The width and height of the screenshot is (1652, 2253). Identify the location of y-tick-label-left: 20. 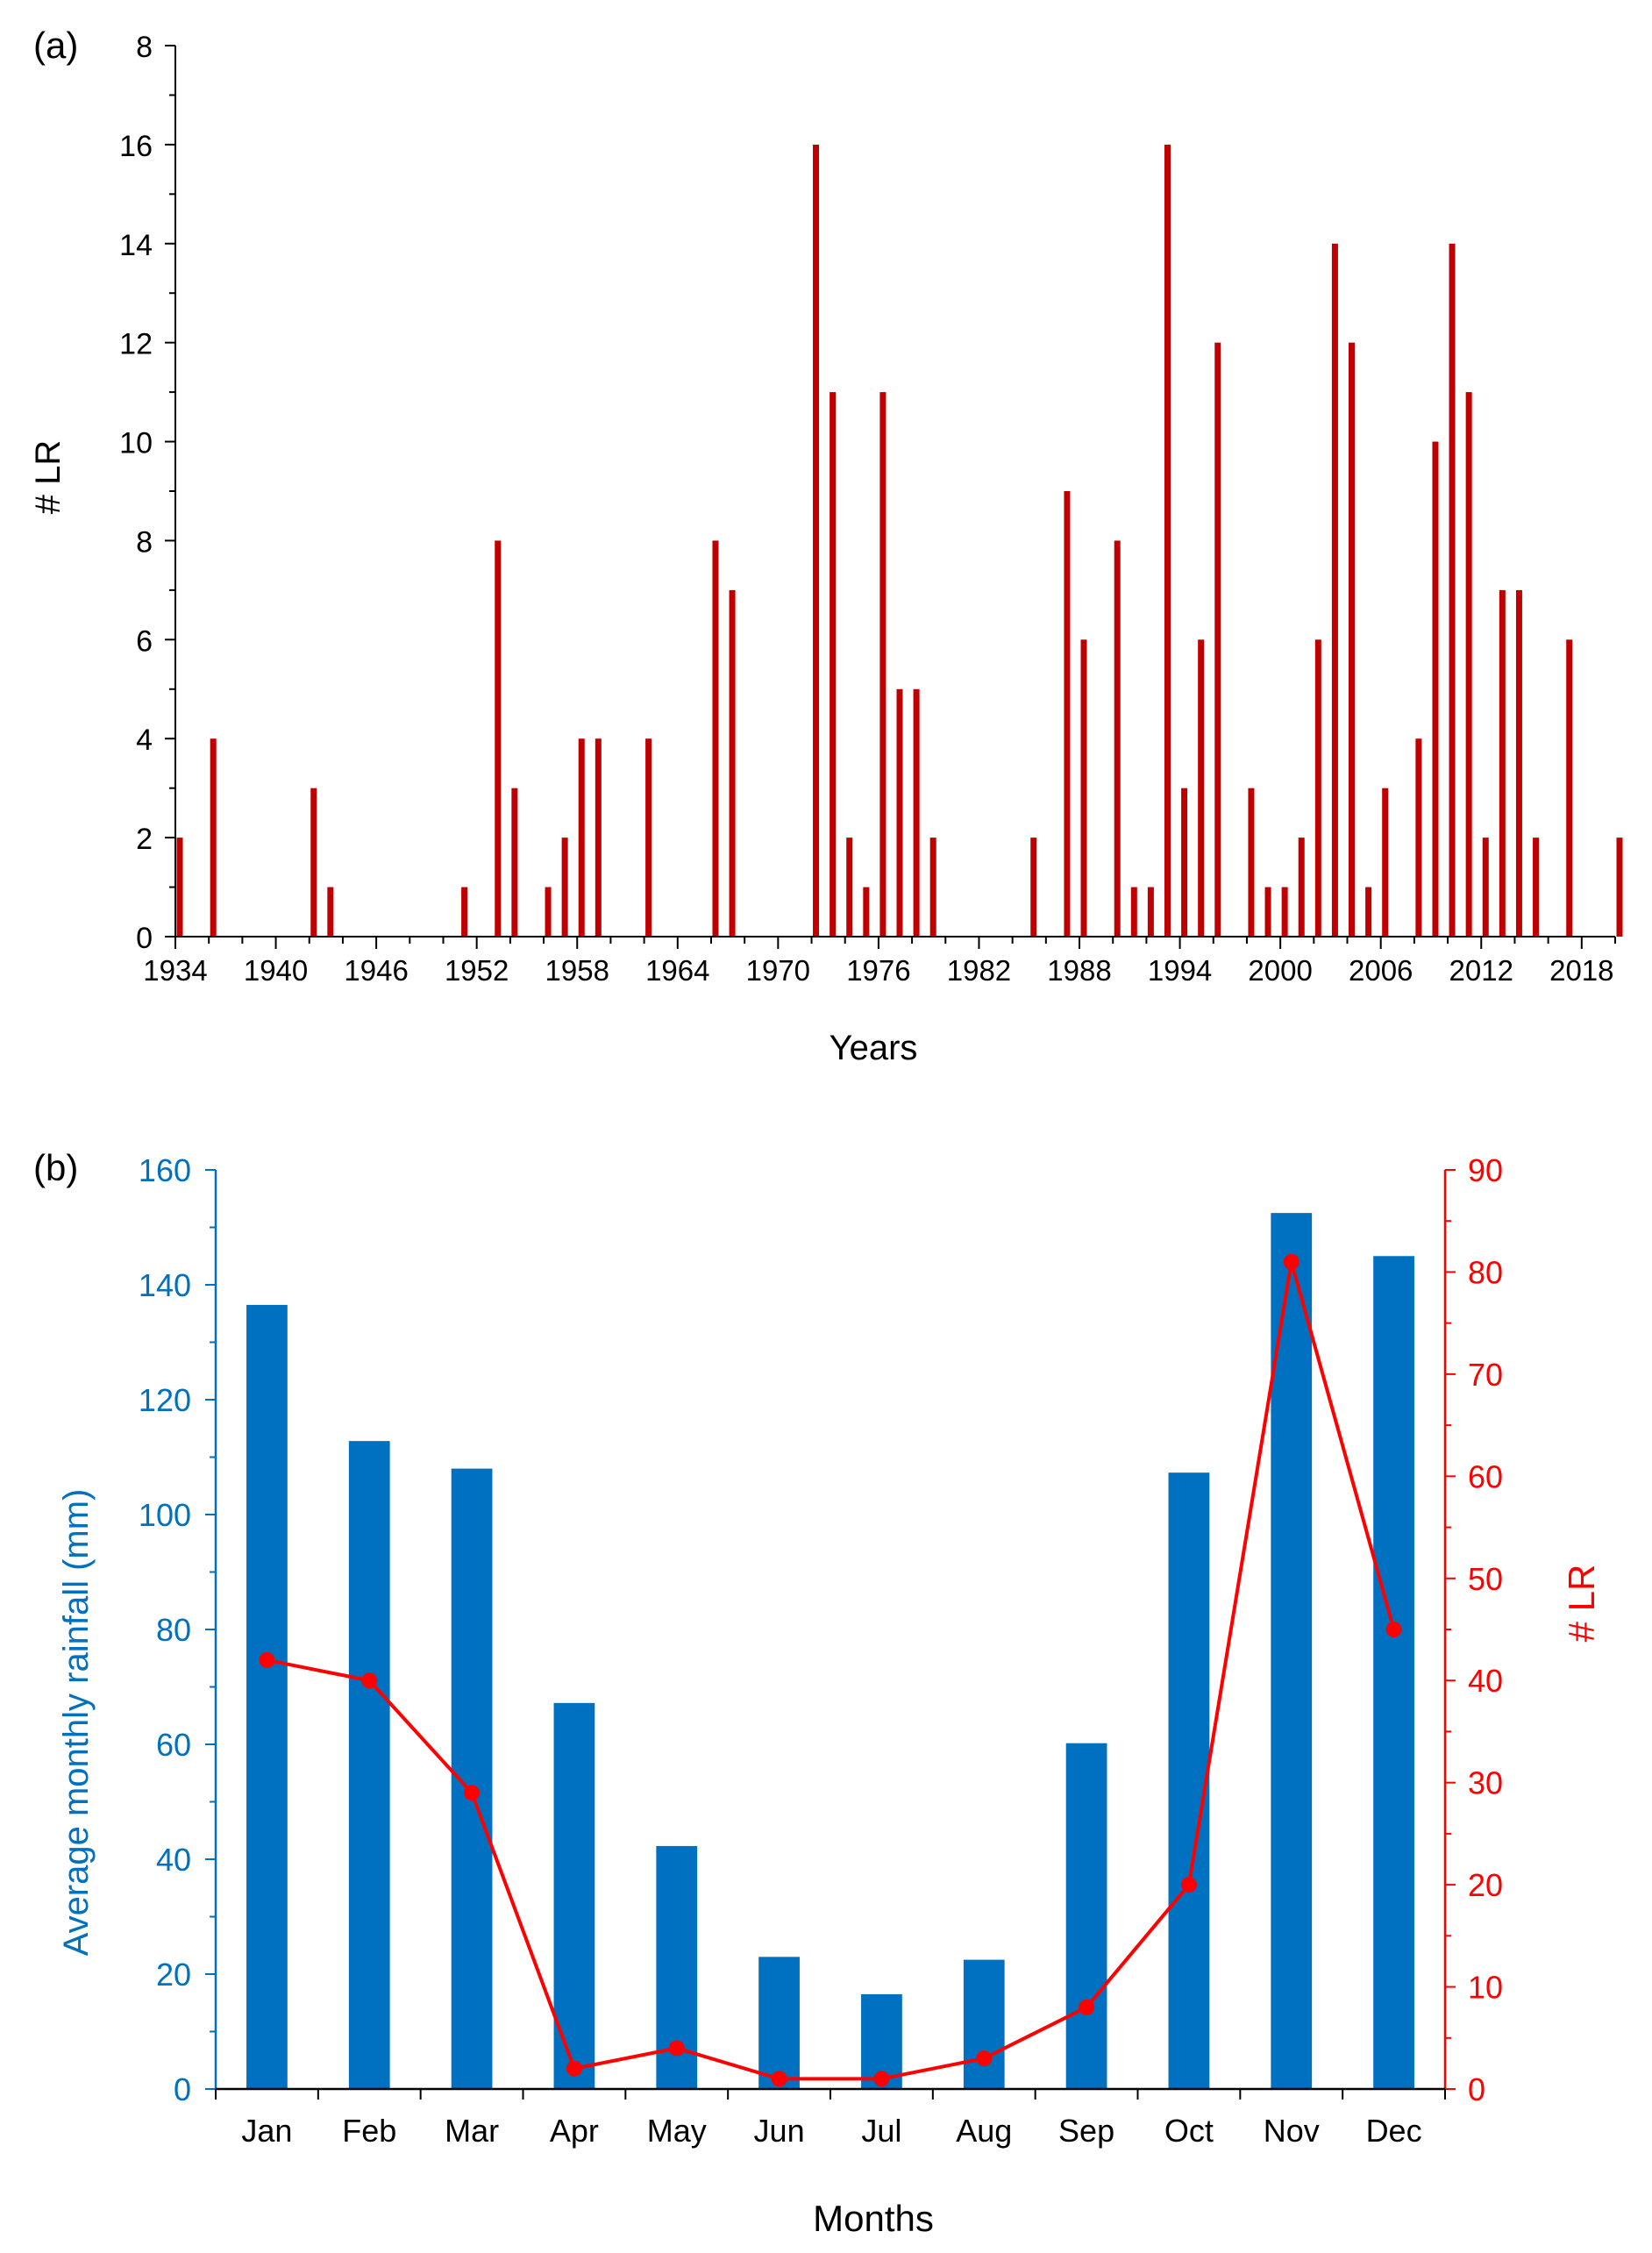
(173, 1975).